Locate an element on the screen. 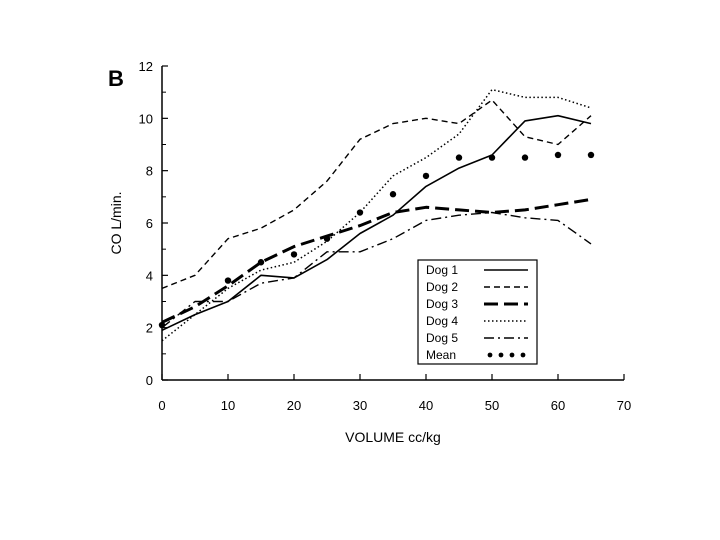  dog-3-line is located at coordinates (376, 260).